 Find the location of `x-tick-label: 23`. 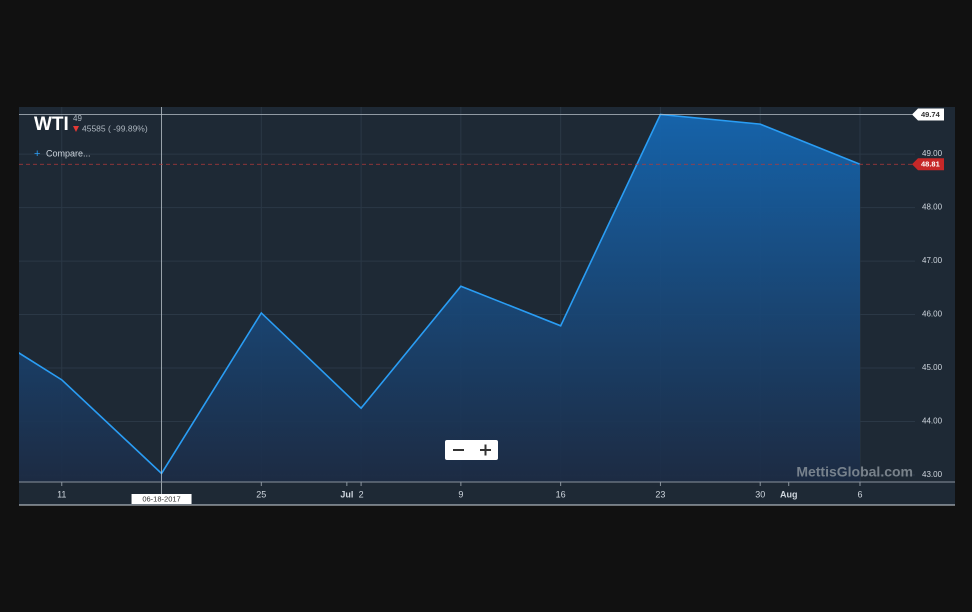

x-tick-label: 23 is located at coordinates (660, 494).